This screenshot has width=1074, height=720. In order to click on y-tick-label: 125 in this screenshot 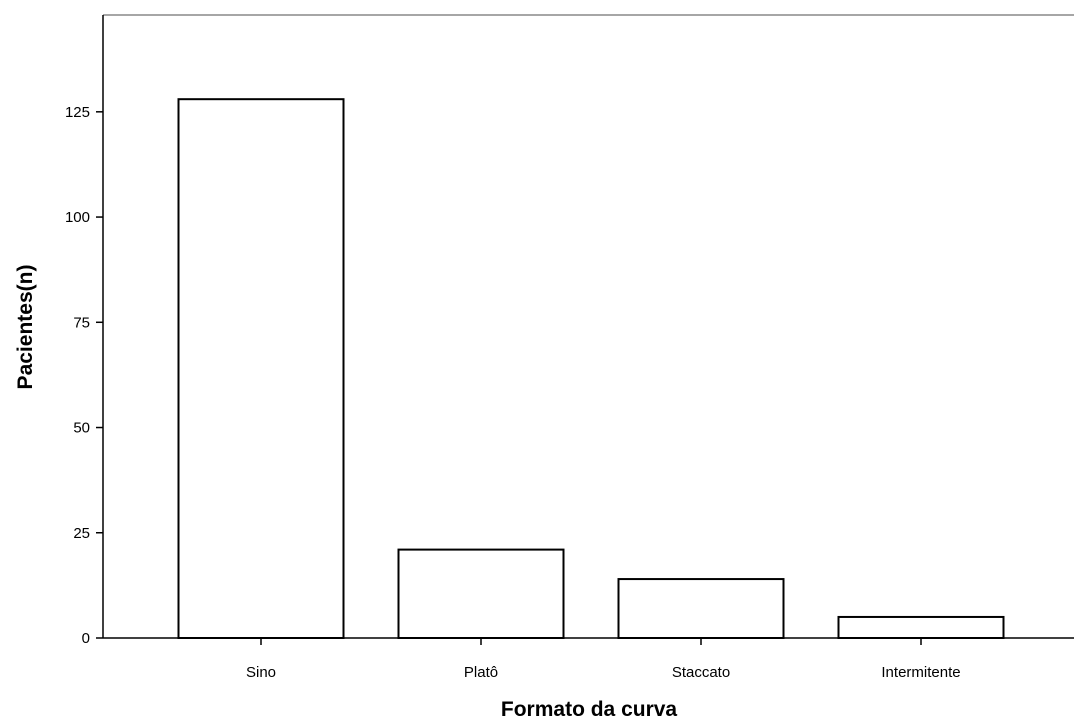, I will do `click(77, 112)`.